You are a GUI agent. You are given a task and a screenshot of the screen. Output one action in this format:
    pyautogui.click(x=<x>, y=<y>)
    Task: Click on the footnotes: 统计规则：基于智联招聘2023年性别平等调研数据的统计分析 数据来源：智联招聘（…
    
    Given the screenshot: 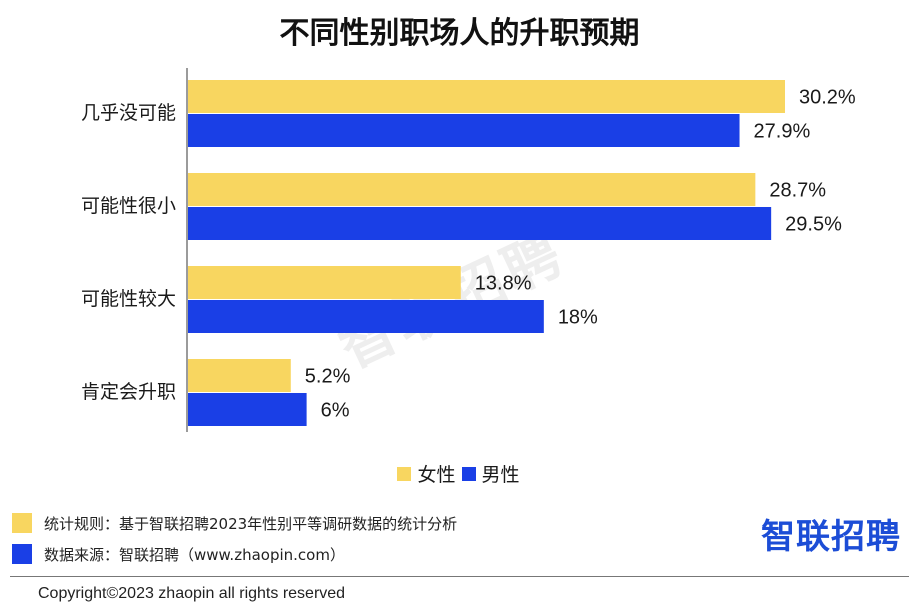 What is the action you would take?
    pyautogui.click(x=234, y=543)
    